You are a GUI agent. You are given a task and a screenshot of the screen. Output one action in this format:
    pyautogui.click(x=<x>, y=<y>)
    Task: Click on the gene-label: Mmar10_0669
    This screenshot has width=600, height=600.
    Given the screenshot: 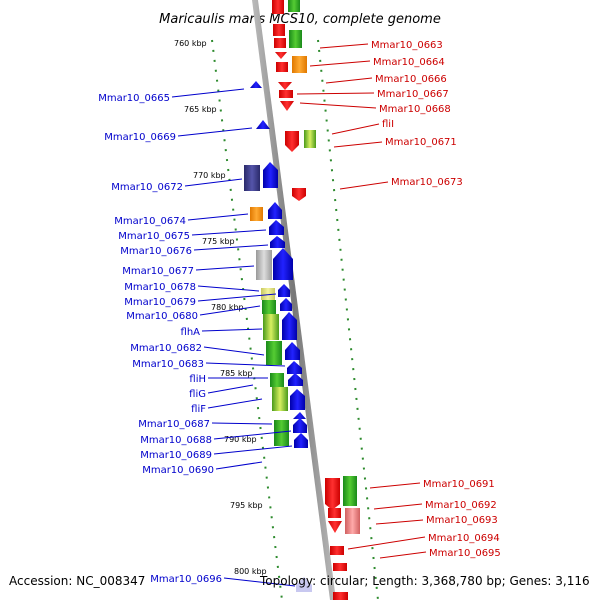 What is the action you would take?
    pyautogui.click(x=140, y=137)
    